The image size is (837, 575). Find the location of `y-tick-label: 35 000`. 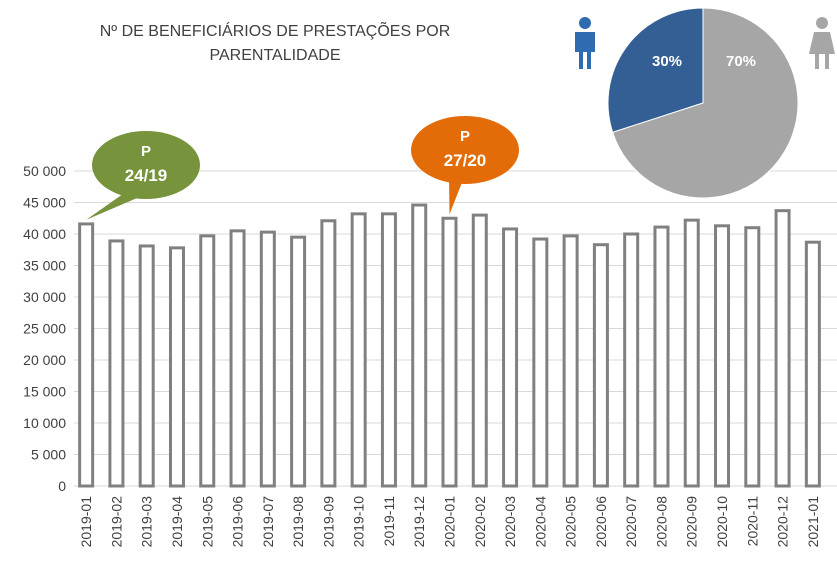

y-tick-label: 35 000 is located at coordinates (44, 266).